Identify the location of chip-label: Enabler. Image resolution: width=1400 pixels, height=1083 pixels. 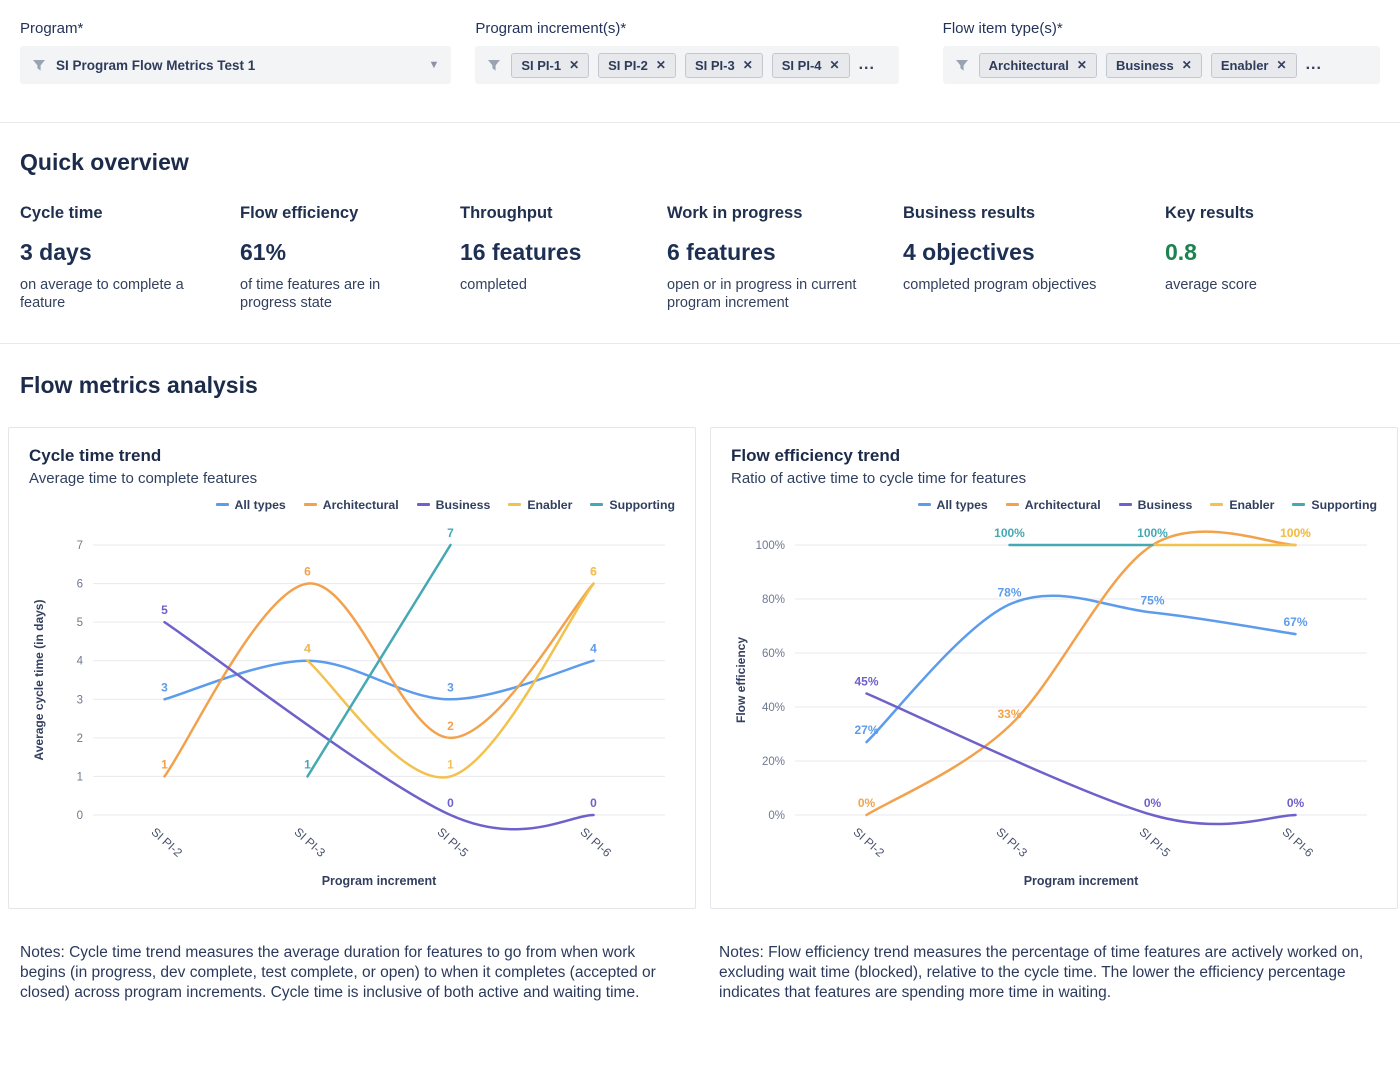
(1244, 65).